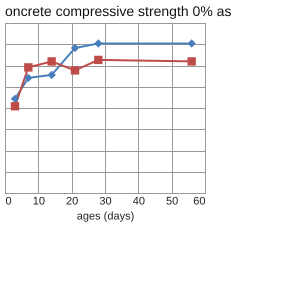  What do you see at coordinates (38, 202) in the screenshot?
I see `x-tick-label: 10` at bounding box center [38, 202].